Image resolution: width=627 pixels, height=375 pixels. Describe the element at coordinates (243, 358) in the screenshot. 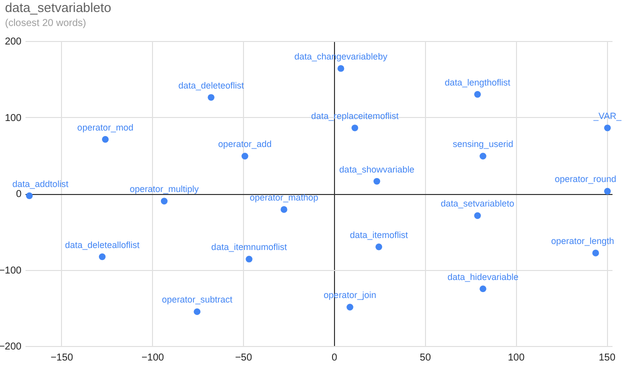

I see `x-tick-label: −50` at that location.